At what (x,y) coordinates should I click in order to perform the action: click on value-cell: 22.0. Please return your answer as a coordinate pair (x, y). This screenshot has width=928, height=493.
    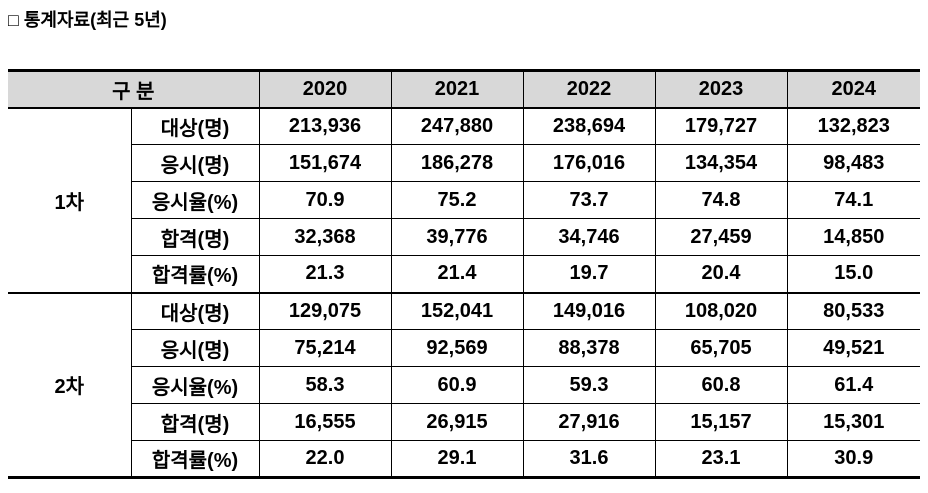
    Looking at the image, I should click on (325, 459).